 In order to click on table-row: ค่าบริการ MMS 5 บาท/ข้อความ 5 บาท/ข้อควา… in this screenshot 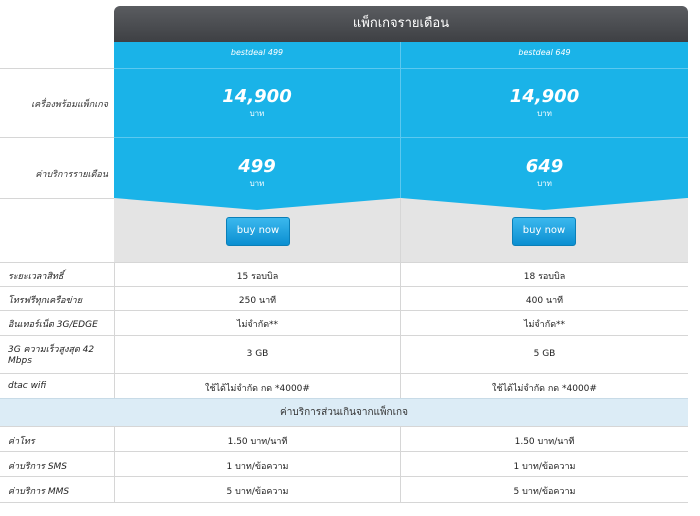, I will do `click(344, 489)`.